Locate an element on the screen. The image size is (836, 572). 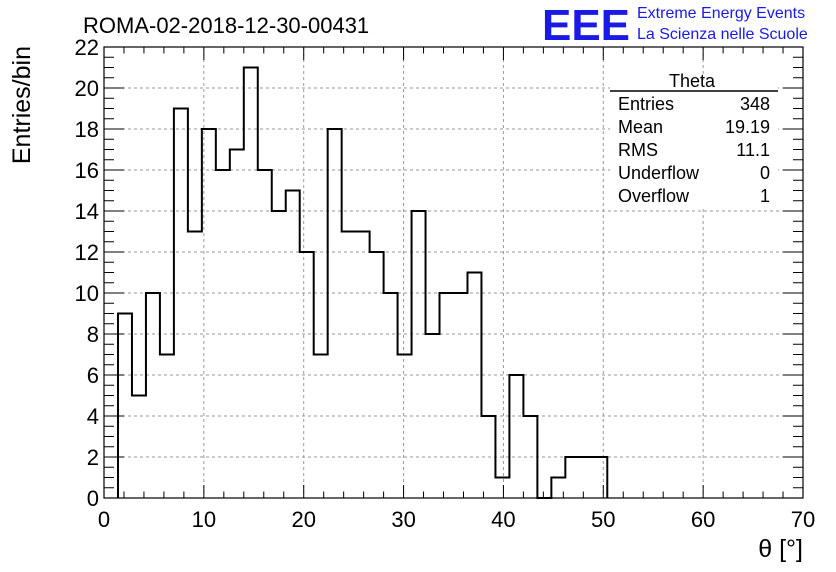
x-axis-label: θ [°] is located at coordinates (780, 549).